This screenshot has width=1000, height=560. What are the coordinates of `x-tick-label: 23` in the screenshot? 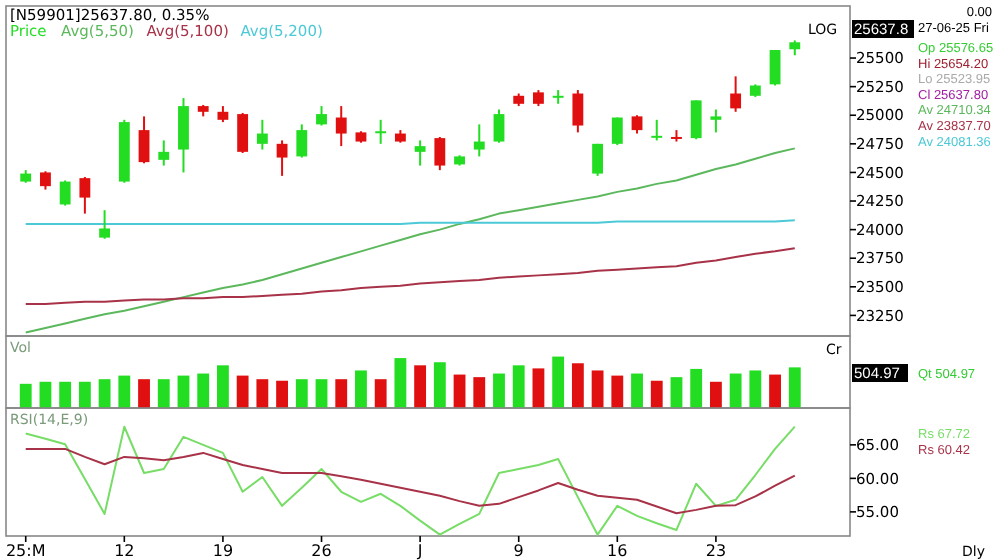 It's located at (716, 551).